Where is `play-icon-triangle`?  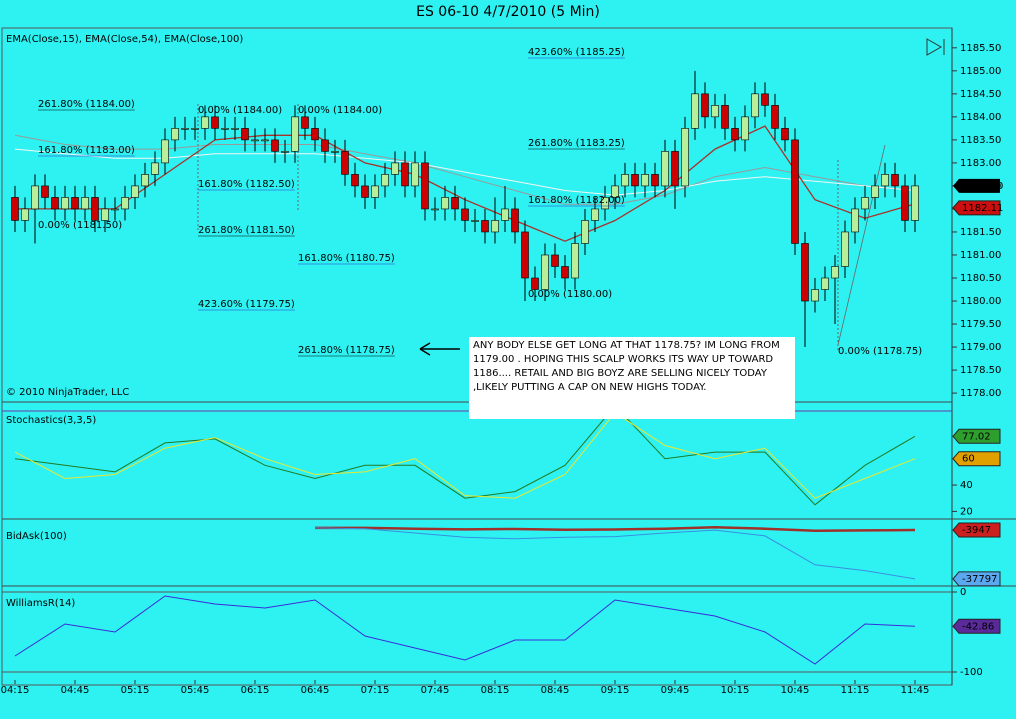
play-icon-triangle is located at coordinates (934, 47).